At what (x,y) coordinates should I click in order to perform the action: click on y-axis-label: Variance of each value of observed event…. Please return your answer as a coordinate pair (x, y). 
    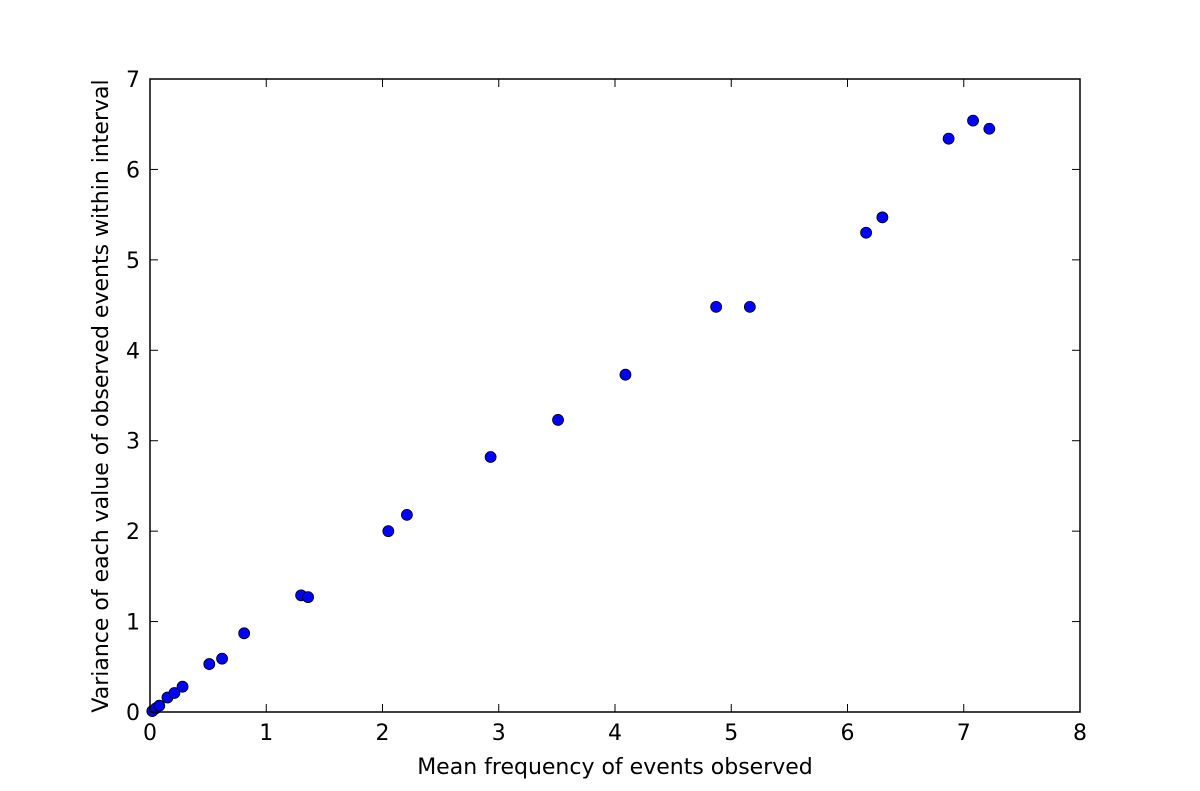
    Looking at the image, I should click on (101, 395).